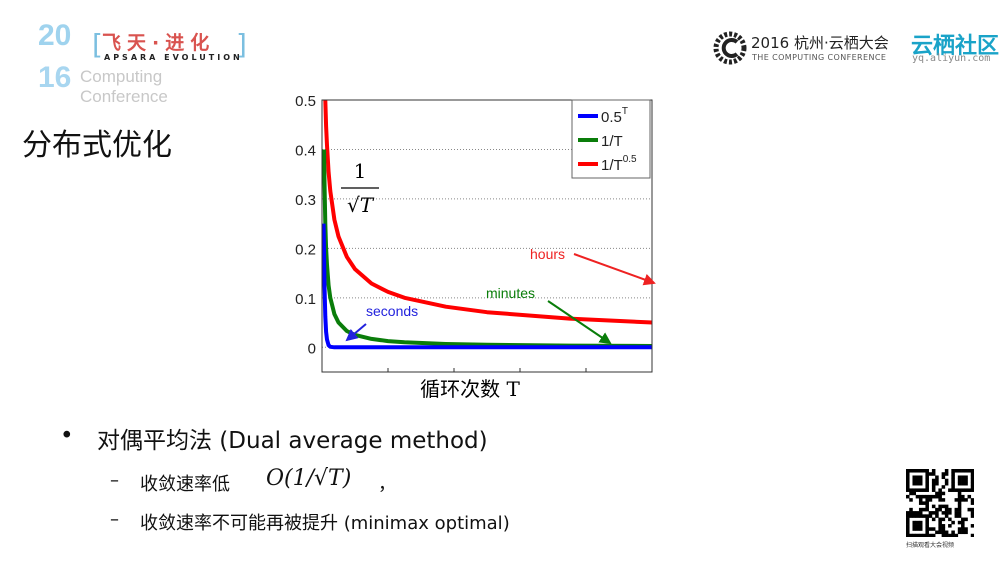 The image size is (1000, 563). What do you see at coordinates (55, 35) in the screenshot?
I see `logo-year-top: 20` at bounding box center [55, 35].